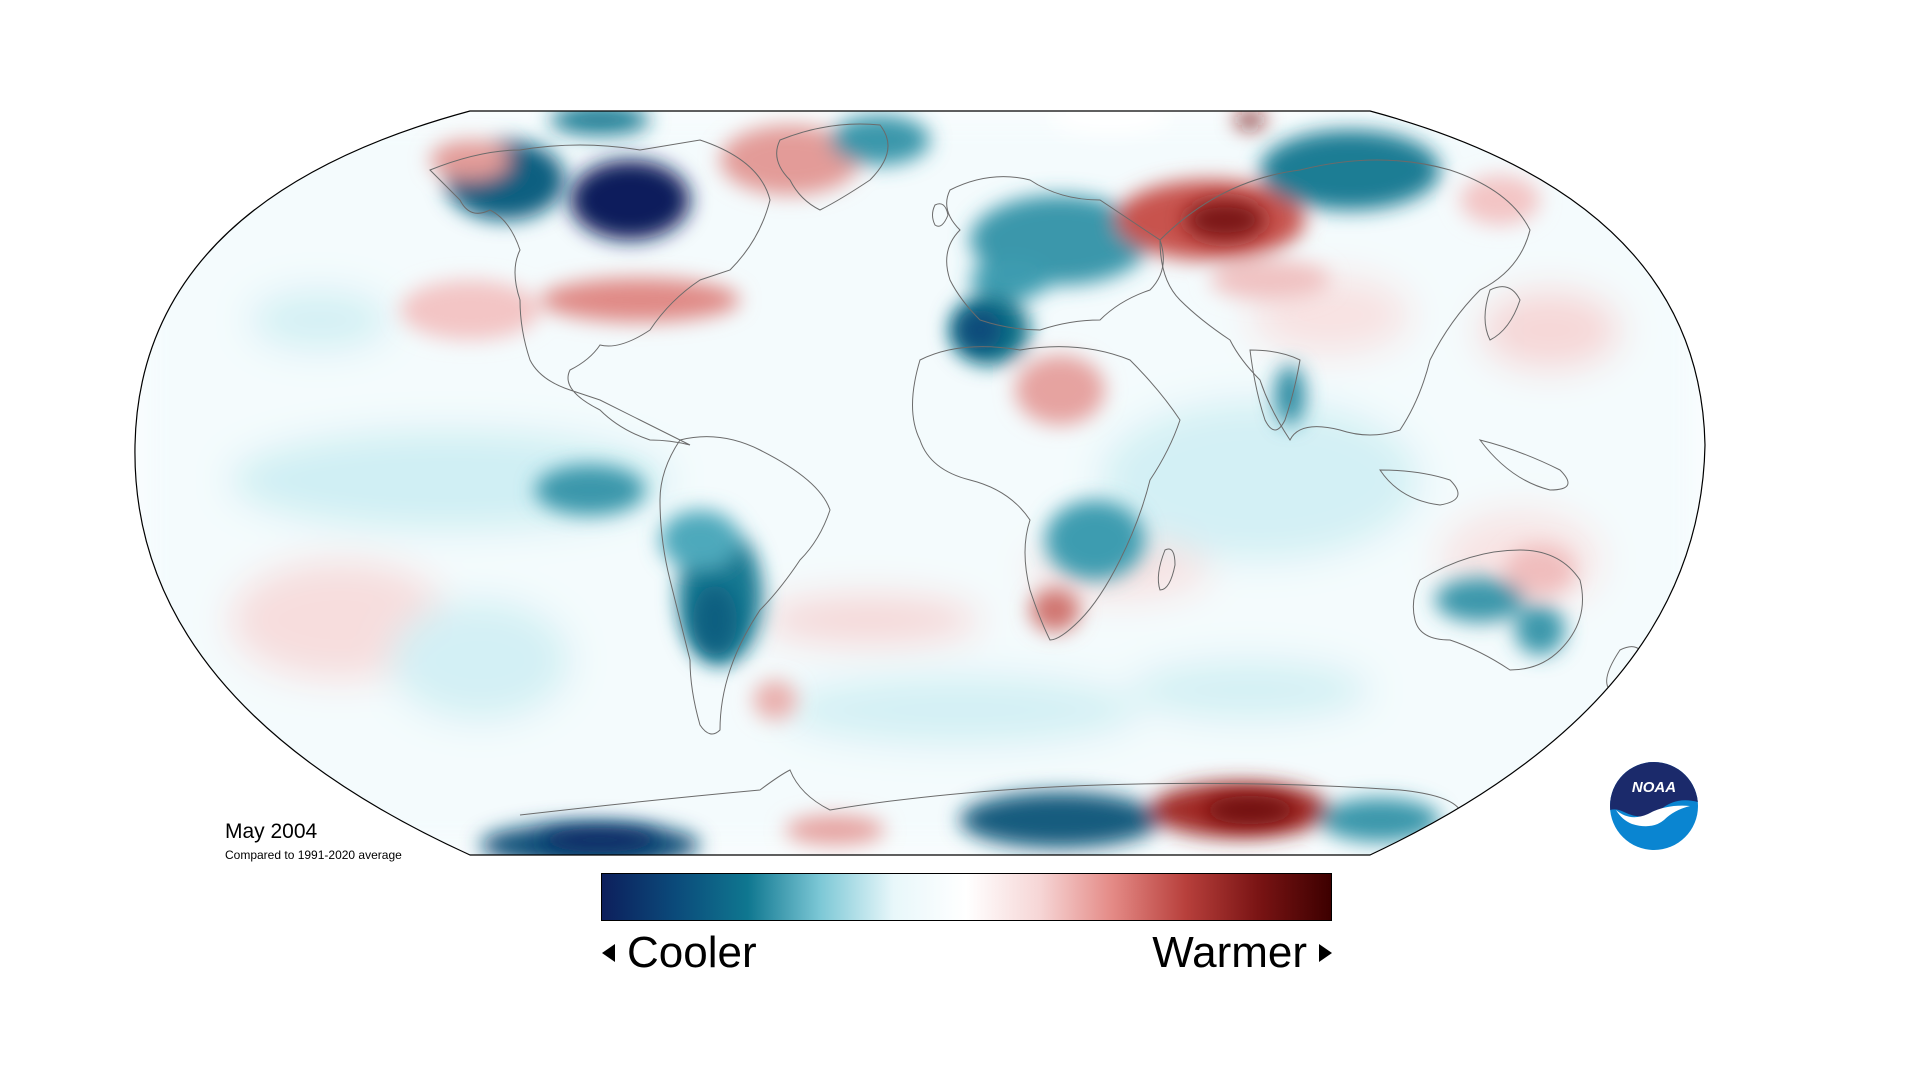 The width and height of the screenshot is (1920, 1080). Describe the element at coordinates (1654, 787) in the screenshot. I see `noaa-logo-text: NOAA` at that location.